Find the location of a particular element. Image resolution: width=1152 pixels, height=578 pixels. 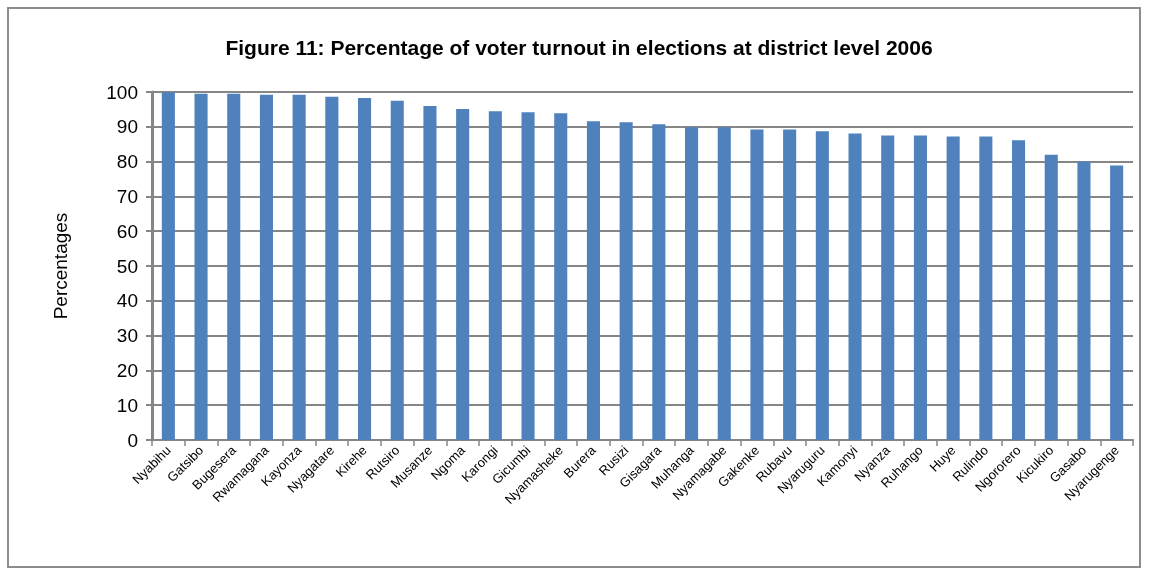

y-tick-label: 40 is located at coordinates (127, 301).